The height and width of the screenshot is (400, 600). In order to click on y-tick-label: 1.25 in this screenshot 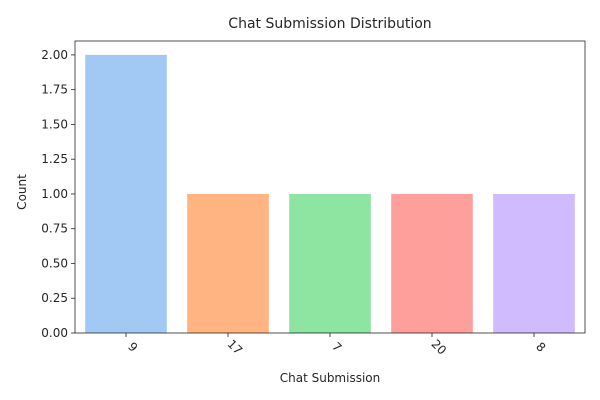, I will do `click(54, 159)`.